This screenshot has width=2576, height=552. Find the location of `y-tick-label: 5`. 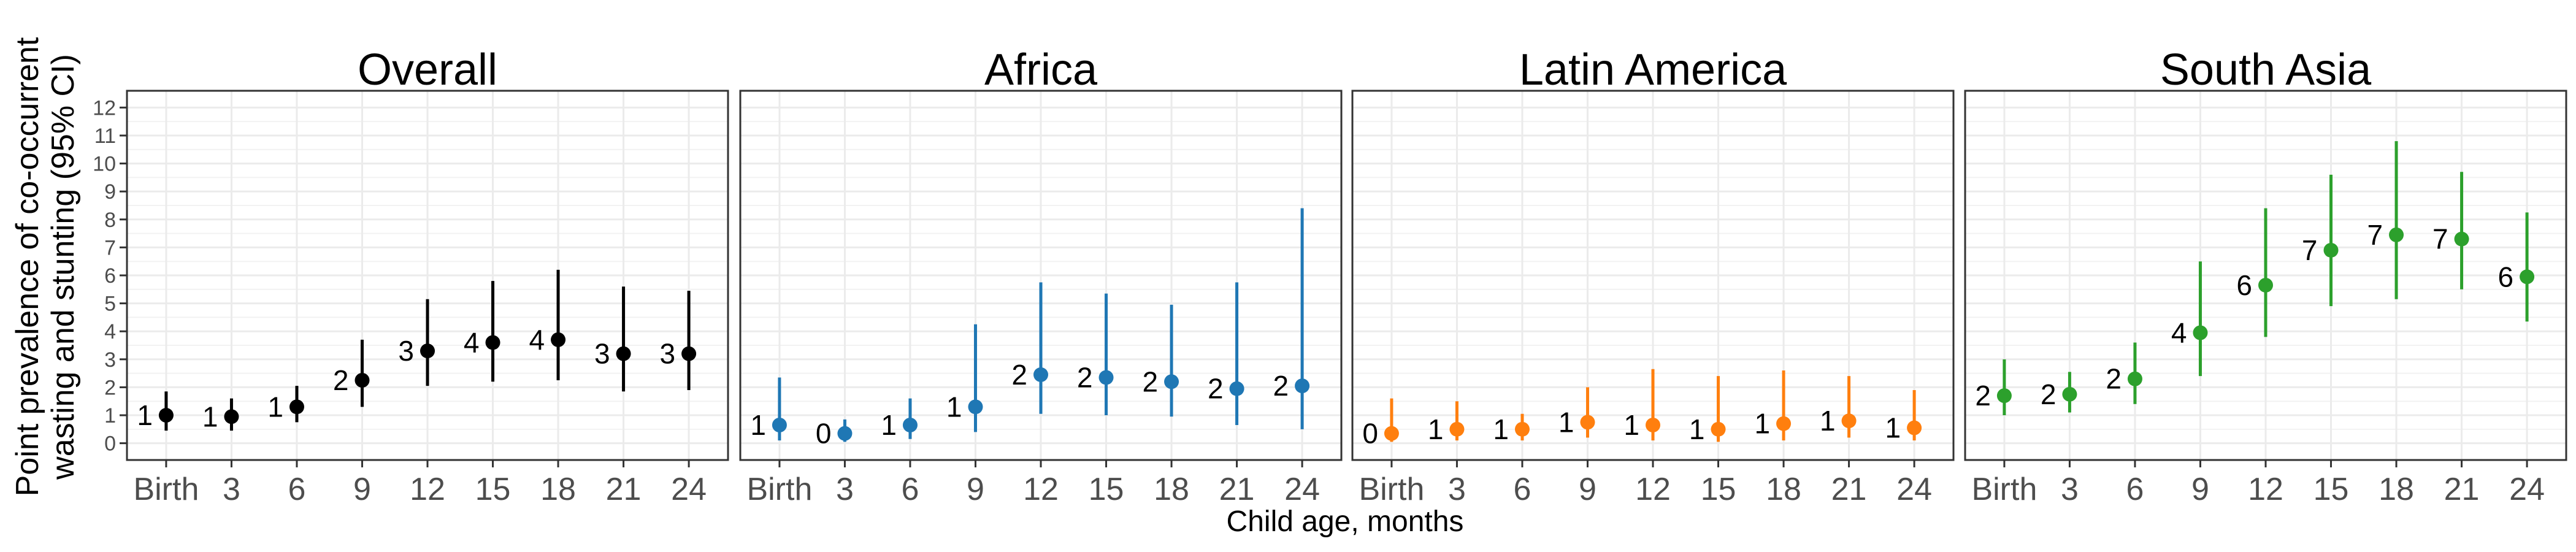

y-tick-label: 5 is located at coordinates (110, 304).